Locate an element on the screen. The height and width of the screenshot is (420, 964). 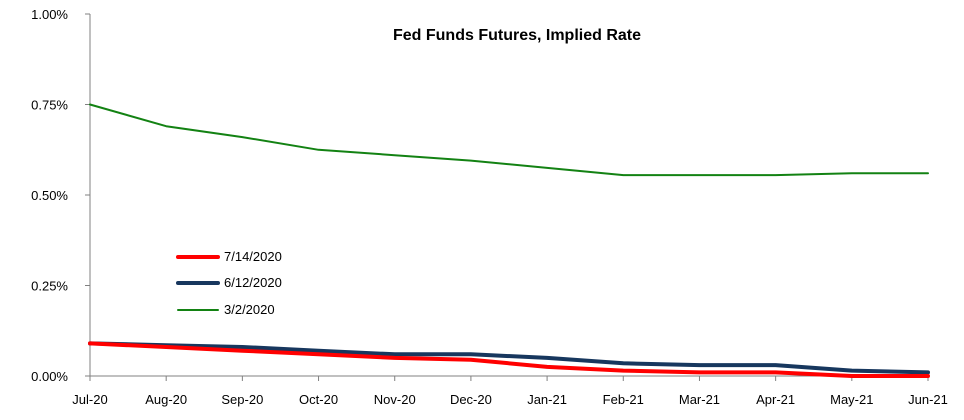
x-tick-label: Sep-20 is located at coordinates (242, 399).